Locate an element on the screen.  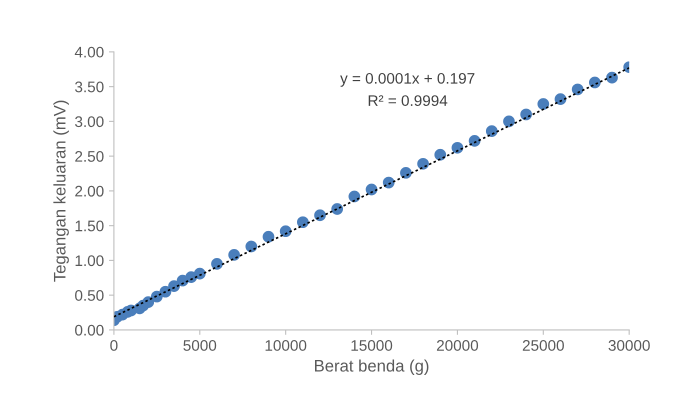
annotation: y = 0.0001x + 0.197 is located at coordinates (407, 79).